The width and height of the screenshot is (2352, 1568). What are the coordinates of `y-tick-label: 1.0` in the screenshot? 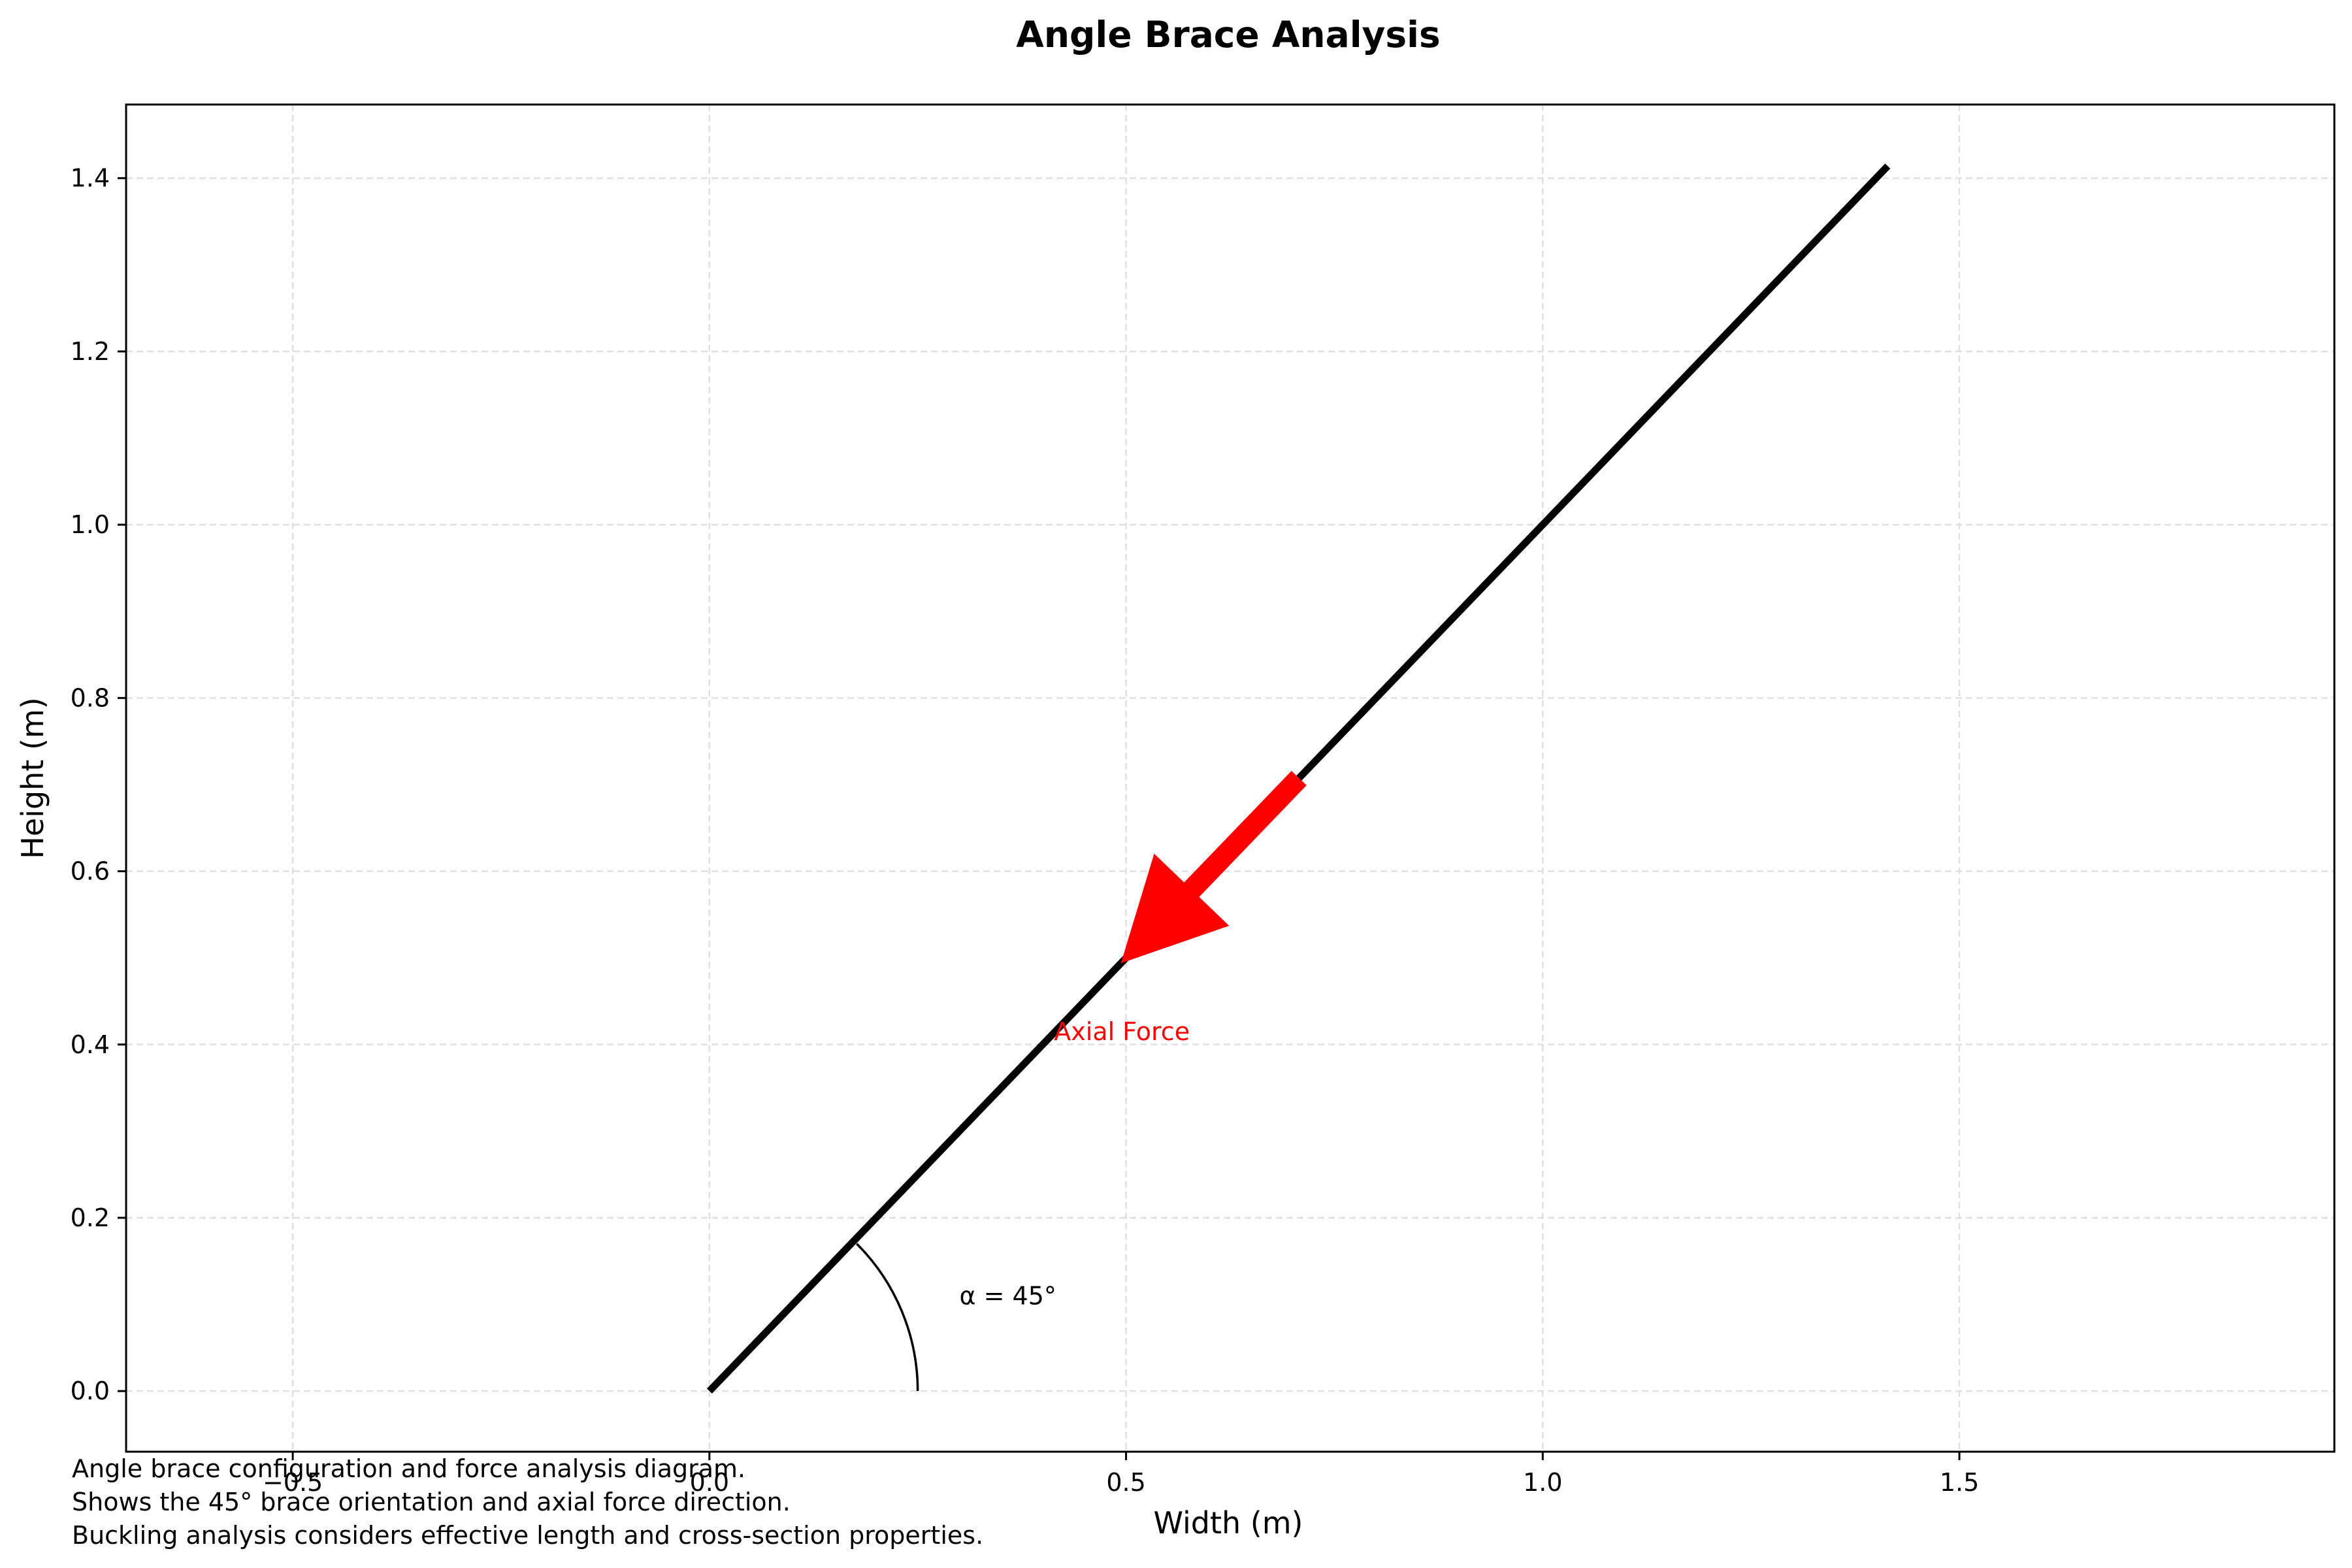 It's located at (90, 524).